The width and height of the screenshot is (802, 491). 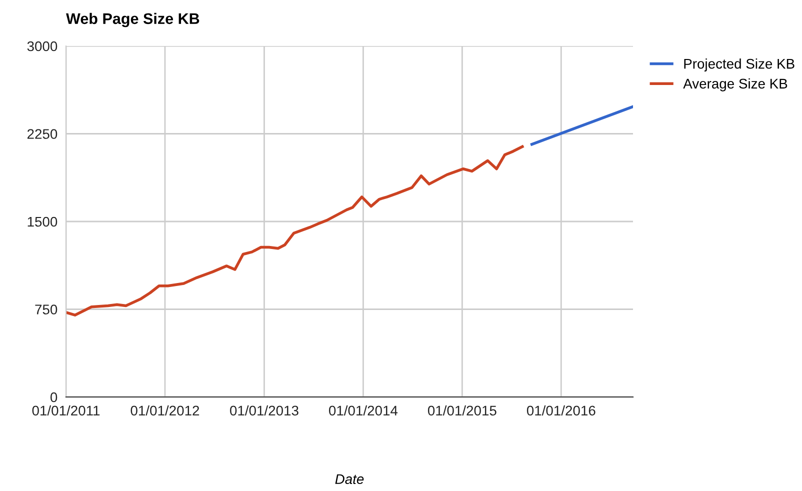 What do you see at coordinates (46, 309) in the screenshot?
I see `y-tick-label: 750` at bounding box center [46, 309].